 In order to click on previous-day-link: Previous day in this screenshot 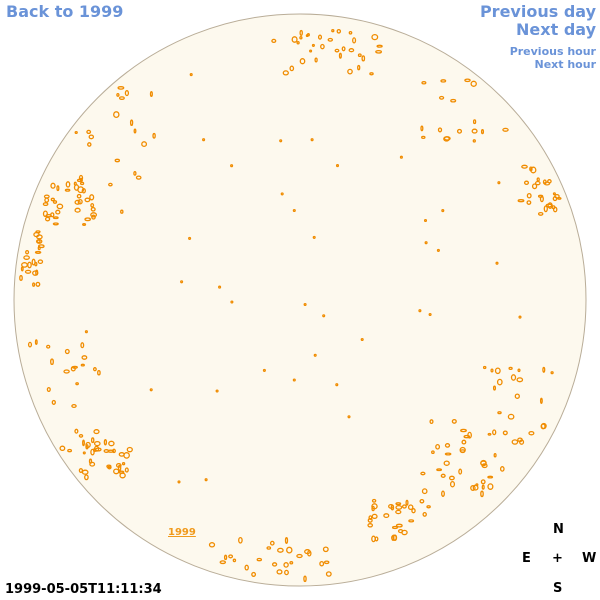, I will do `click(537, 11)`.